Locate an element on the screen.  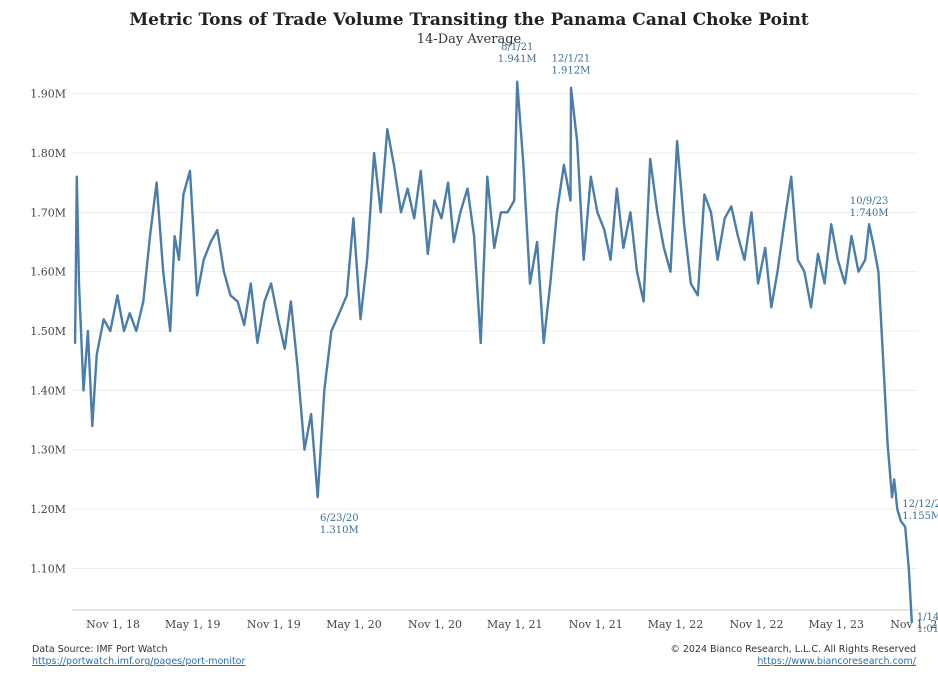
y-tick-label: 1.40M is located at coordinates (48, 390).